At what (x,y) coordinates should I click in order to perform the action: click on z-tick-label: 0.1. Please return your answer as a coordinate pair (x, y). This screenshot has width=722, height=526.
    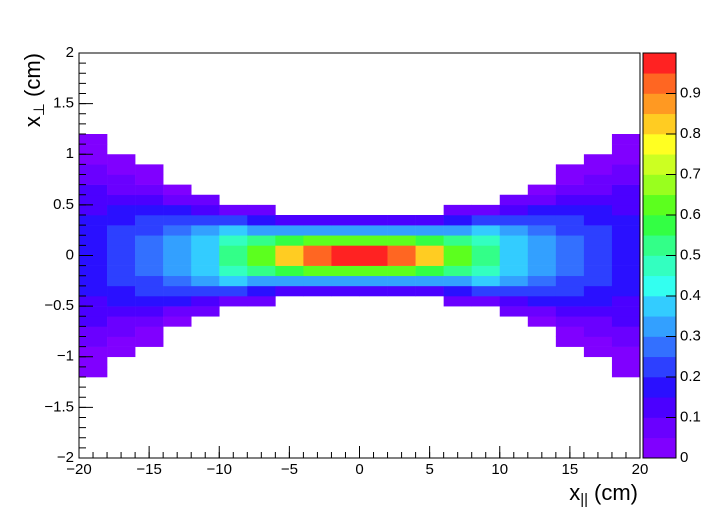
    Looking at the image, I should click on (690, 416).